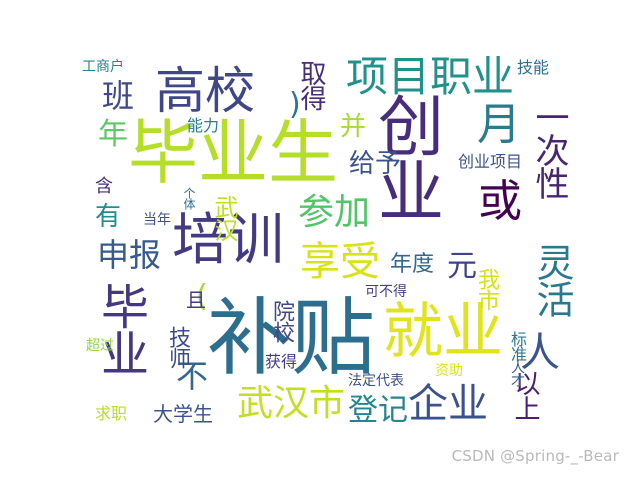  I want to click on cloud-word: 武汉市, so click(291, 403).